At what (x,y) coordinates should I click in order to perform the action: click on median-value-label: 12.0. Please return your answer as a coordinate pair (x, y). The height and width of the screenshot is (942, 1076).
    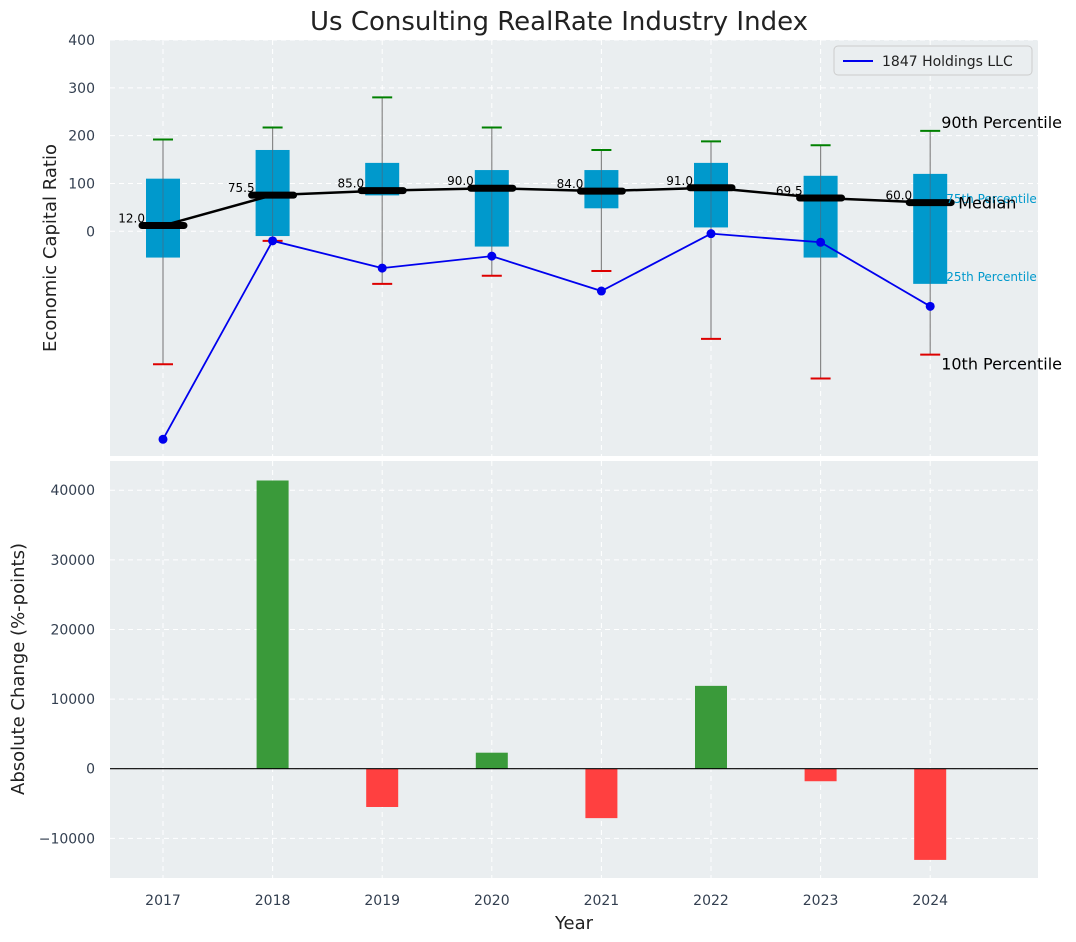
    Looking at the image, I should click on (131, 219).